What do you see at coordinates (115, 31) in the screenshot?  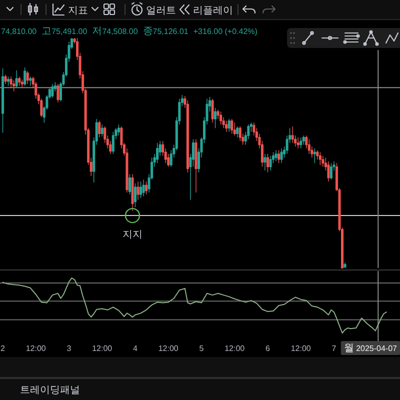 I see `text: 저74,508.00` at bounding box center [115, 31].